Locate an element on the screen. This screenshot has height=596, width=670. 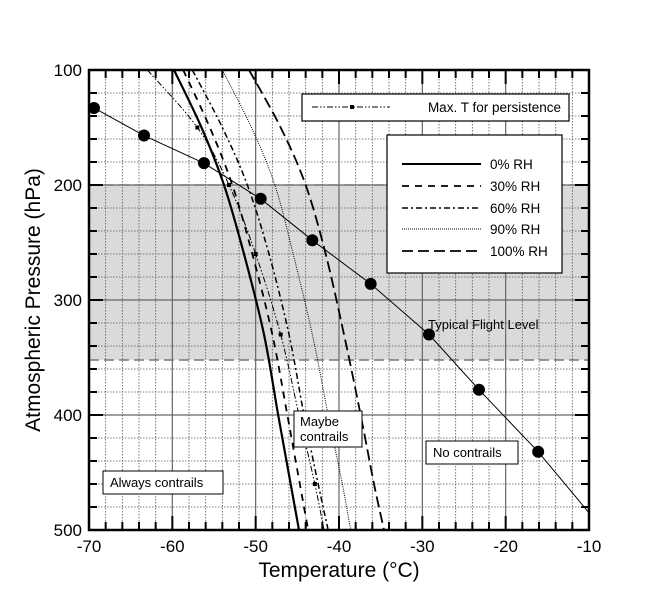
x-axis-title: Temperature (°C) is located at coordinates (338, 570).